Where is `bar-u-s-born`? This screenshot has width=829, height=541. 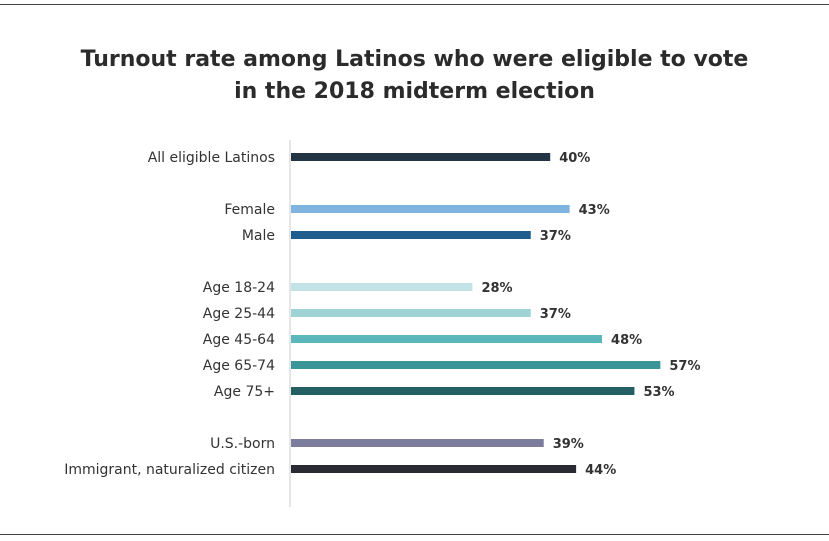
bar-u-s-born is located at coordinates (417, 443).